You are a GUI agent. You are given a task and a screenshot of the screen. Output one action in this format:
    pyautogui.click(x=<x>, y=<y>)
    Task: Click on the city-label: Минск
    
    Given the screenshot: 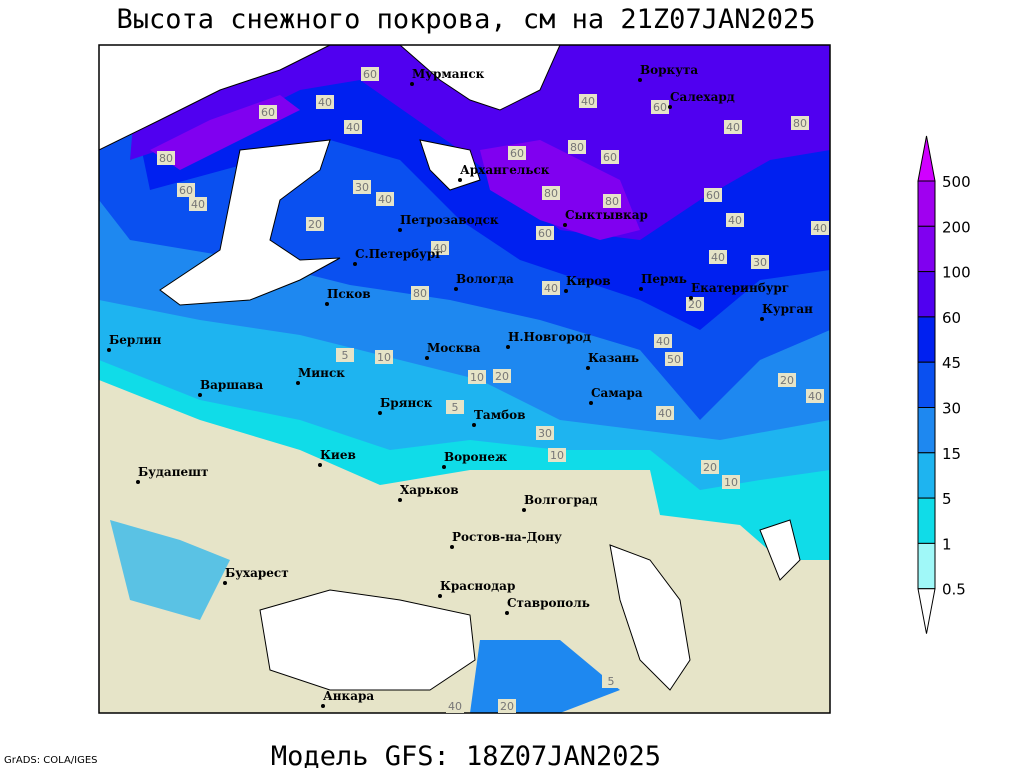 What is the action you would take?
    pyautogui.click(x=321, y=373)
    